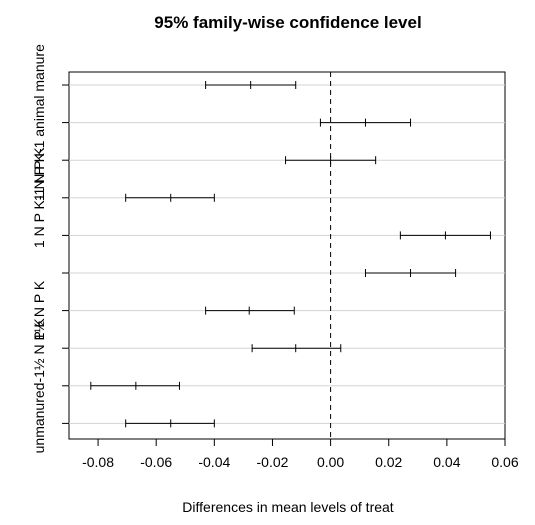 The image size is (535, 525). Describe the element at coordinates (98, 462) in the screenshot. I see `x-tick-label: -0.08` at that location.